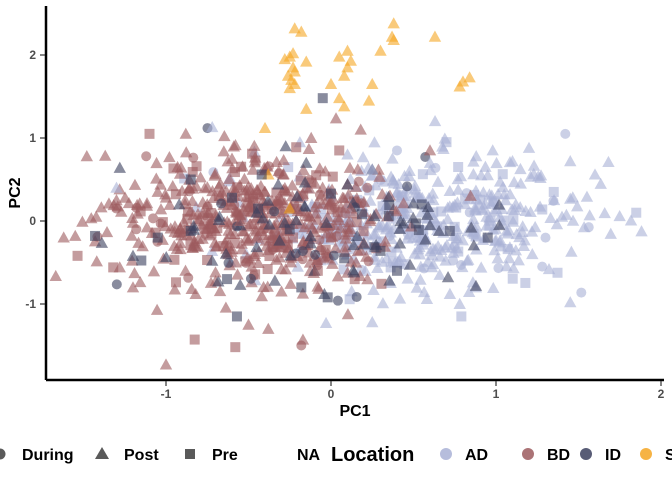 The width and height of the screenshot is (672, 480). What do you see at coordinates (476, 455) in the screenshot?
I see `legend-color-ad-label: AD` at bounding box center [476, 455].